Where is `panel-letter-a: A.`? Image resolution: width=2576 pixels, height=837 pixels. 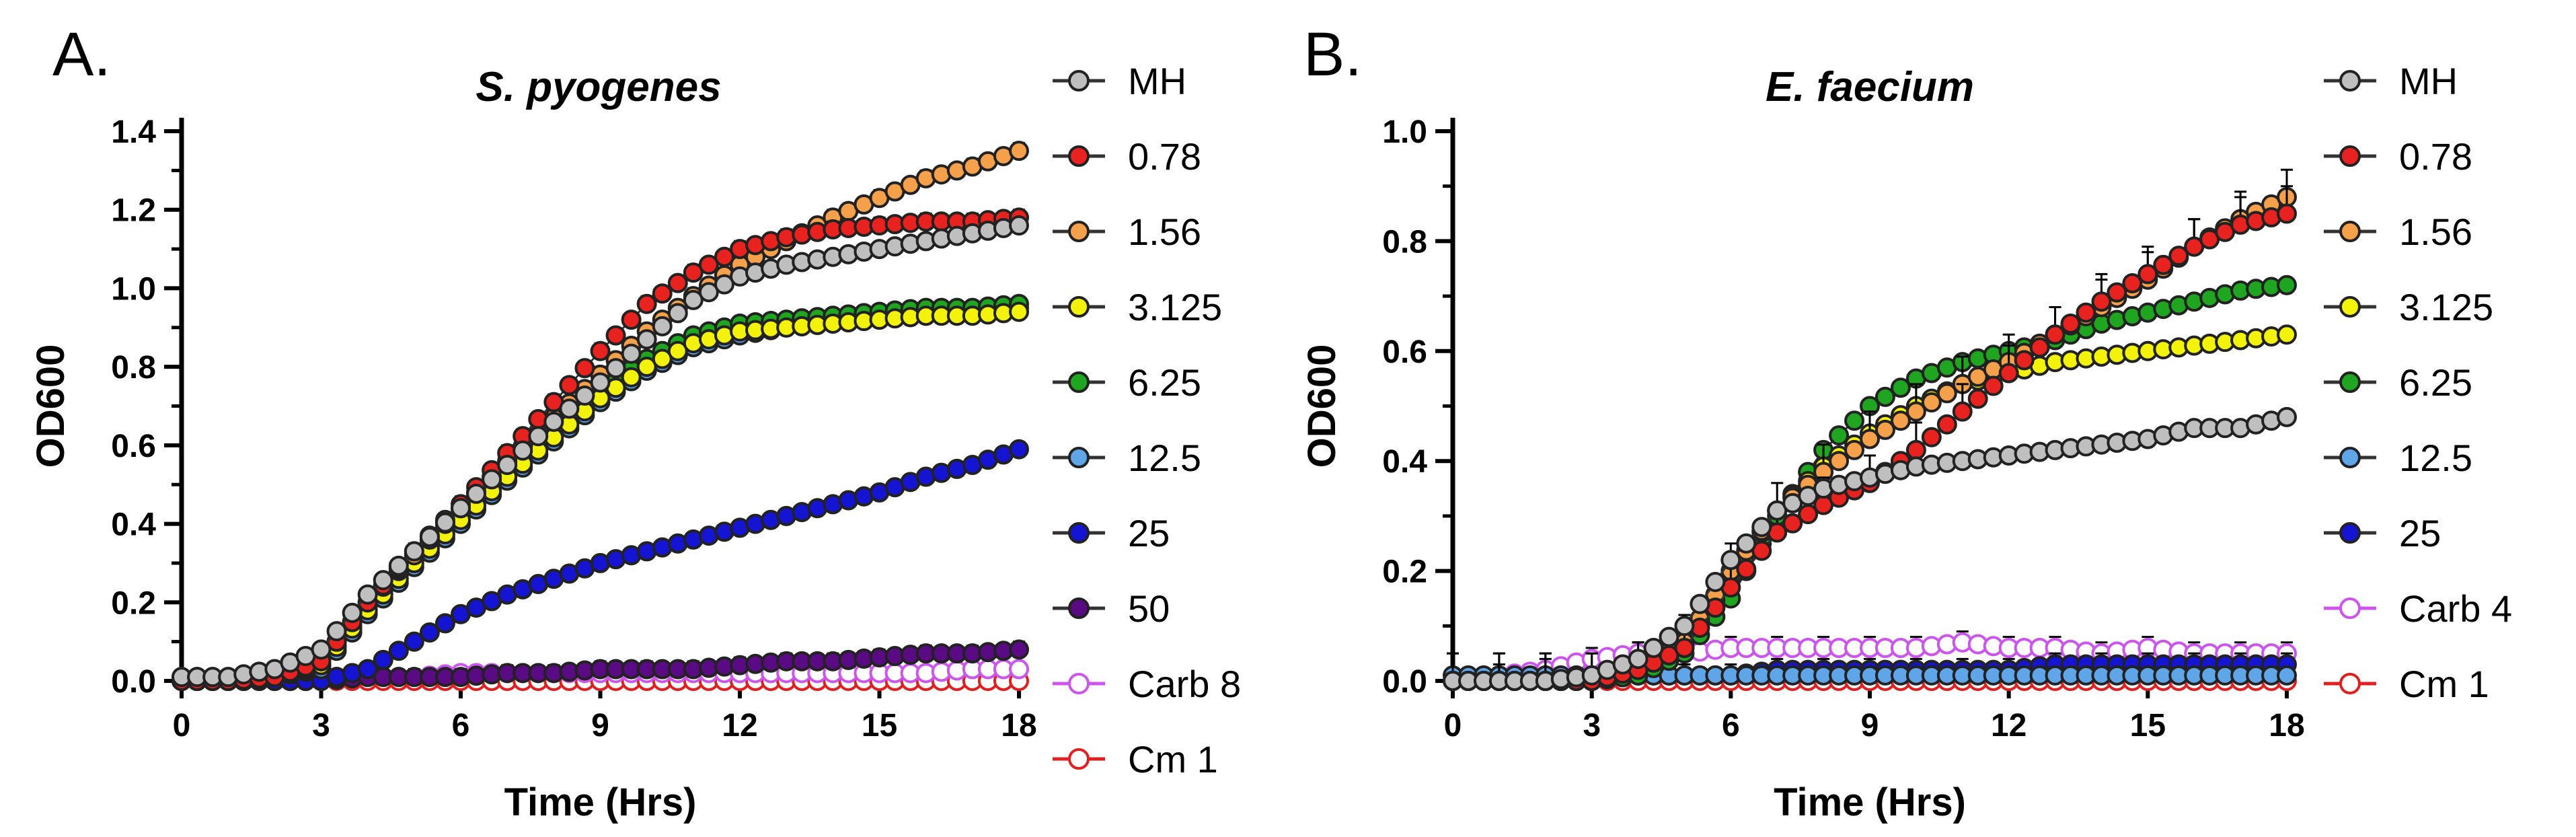 panel-letter-a: A. is located at coordinates (81, 54).